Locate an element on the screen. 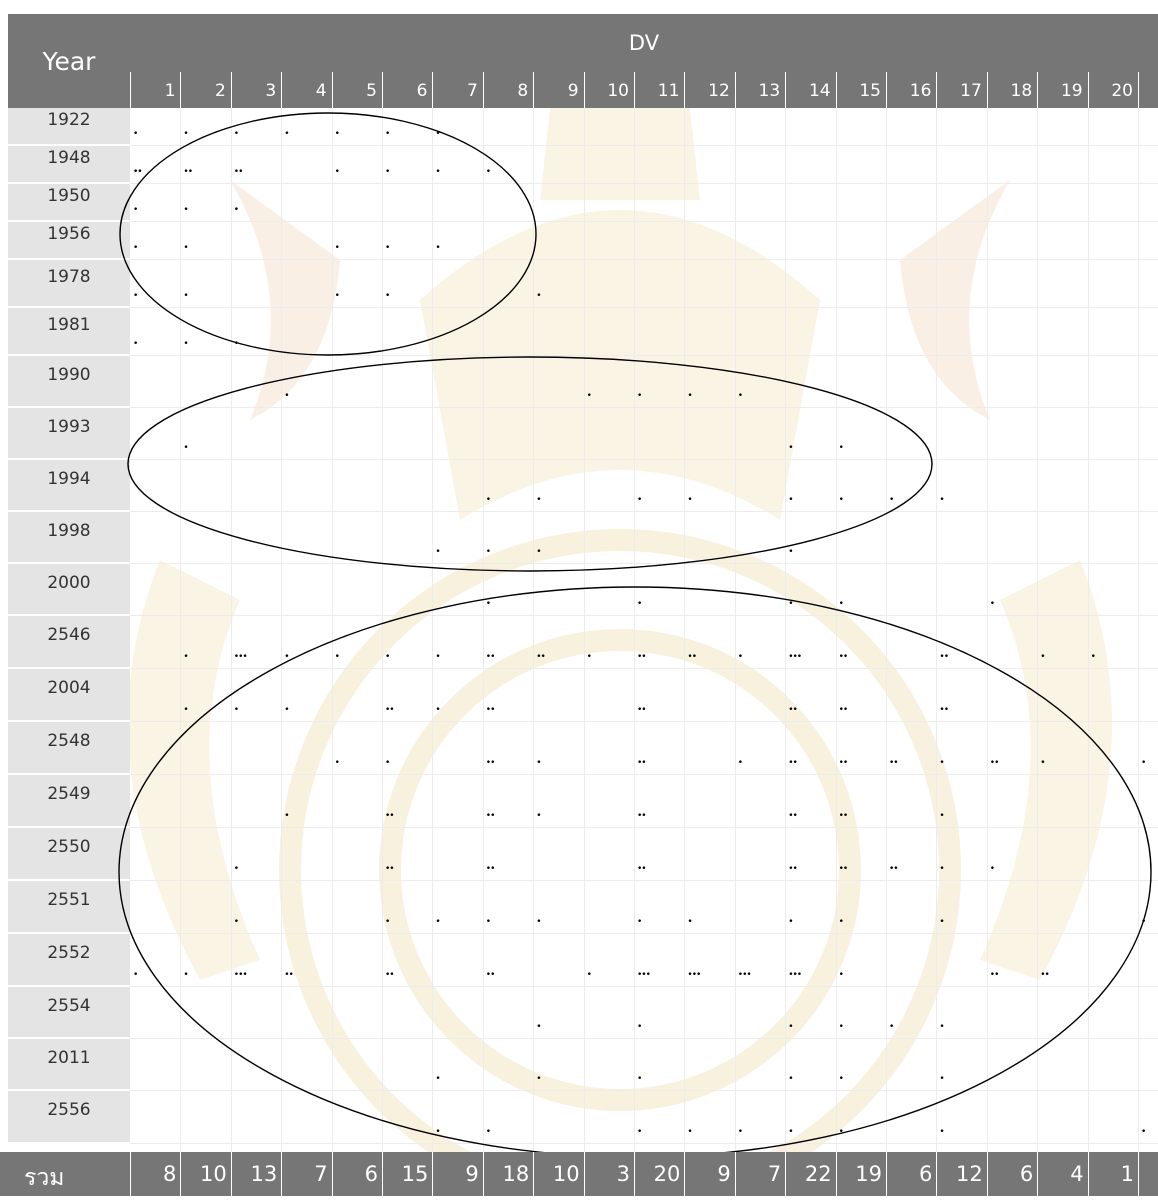 This screenshot has height=1204, width=1158. column-total: 12 is located at coordinates (961, 1174).